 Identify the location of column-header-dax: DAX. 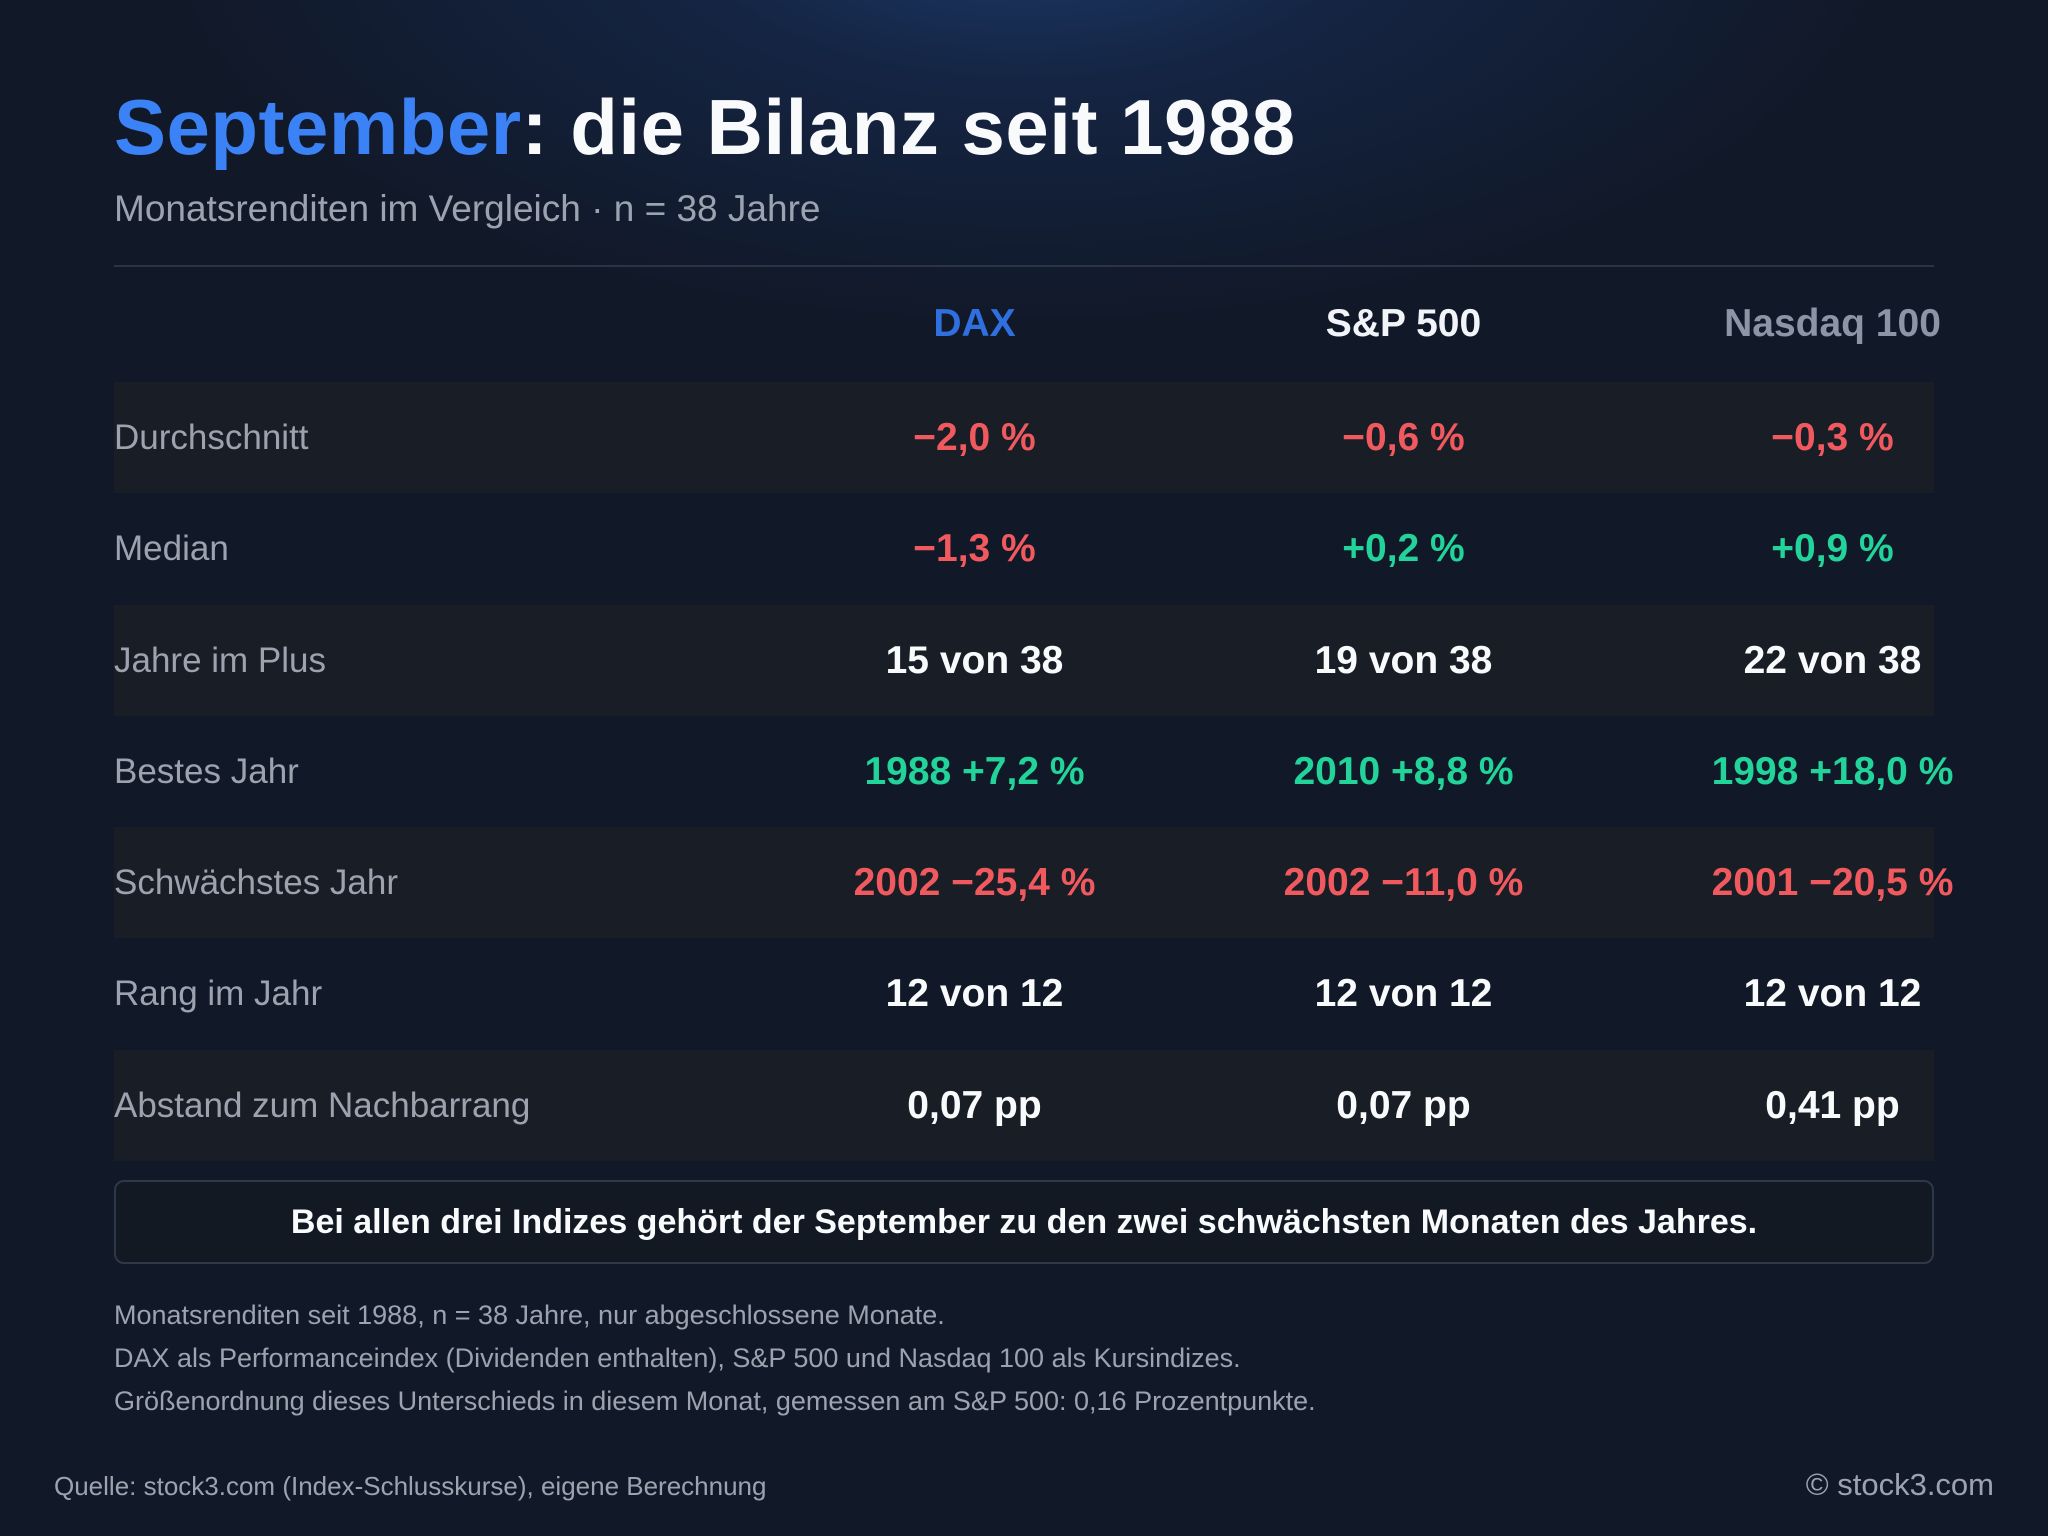
(974, 323).